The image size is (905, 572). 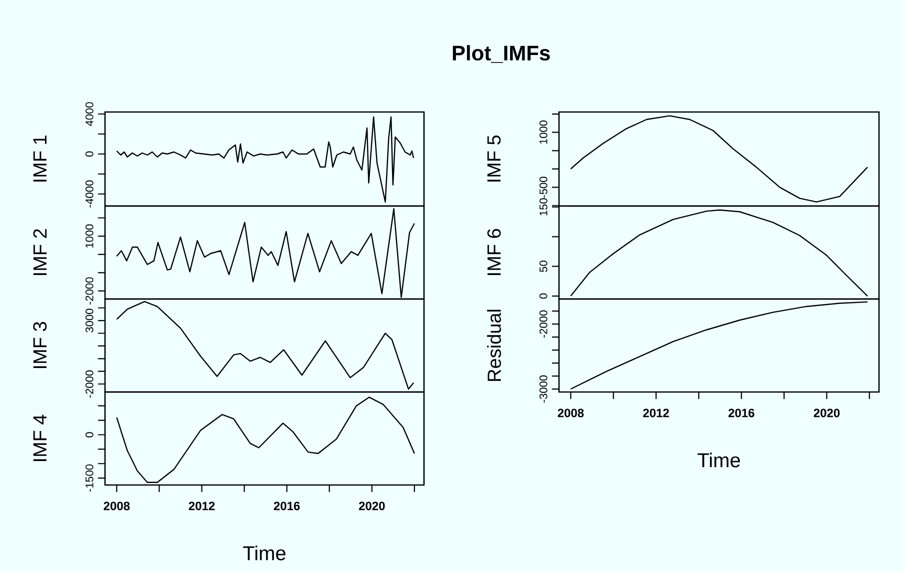 I want to click on y-axis-title: IMF 2, so click(x=40, y=252).